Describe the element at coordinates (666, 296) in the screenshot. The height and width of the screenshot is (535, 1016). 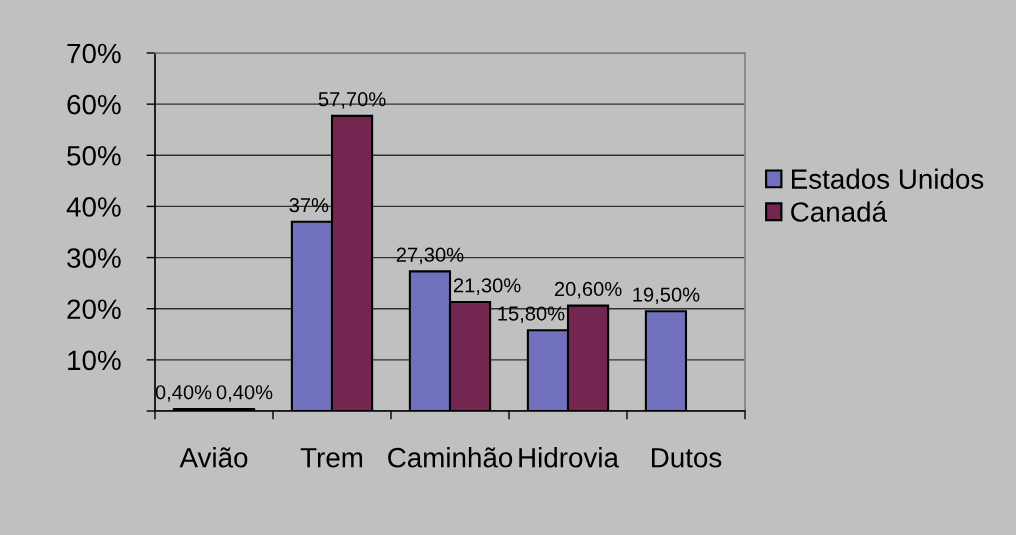
I see `data-label: 19,50%` at that location.